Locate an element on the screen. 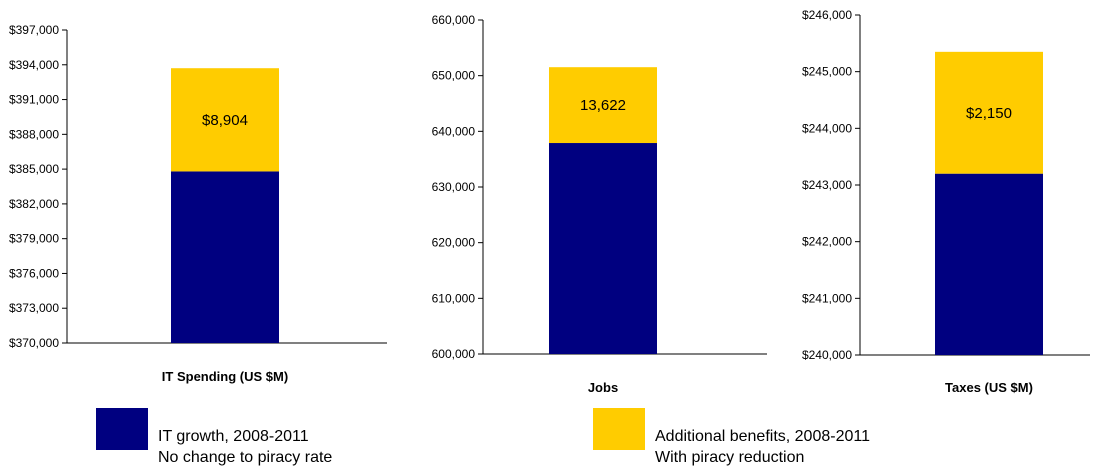  y-tick-label: $241,000 is located at coordinates (827, 298).